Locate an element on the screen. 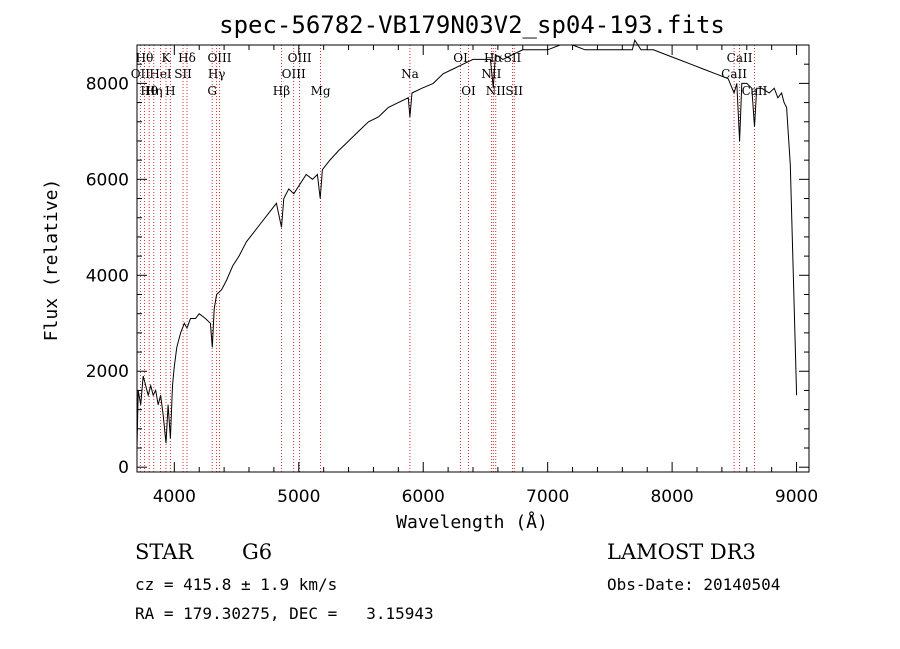 The width and height of the screenshot is (900, 649). line-label-6: H is located at coordinates (170, 91).